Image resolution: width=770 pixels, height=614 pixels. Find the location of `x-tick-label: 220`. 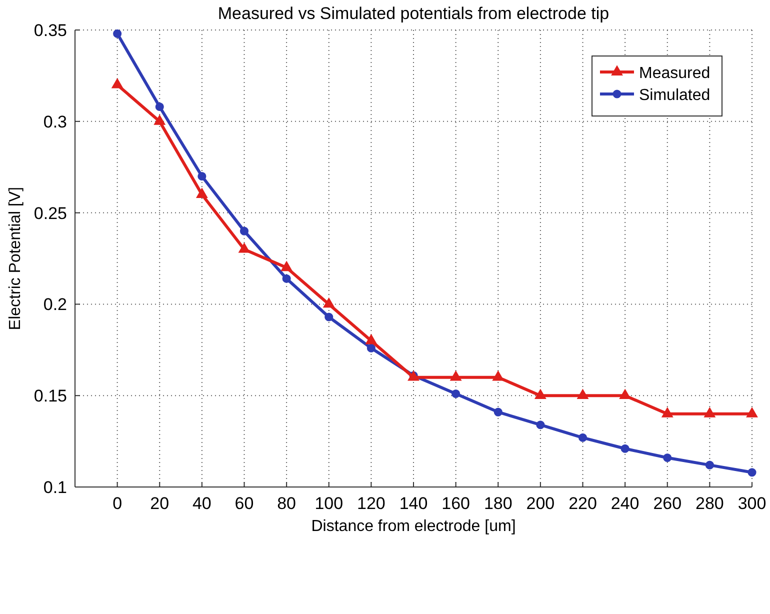

x-tick-label: 220 is located at coordinates (582, 503).